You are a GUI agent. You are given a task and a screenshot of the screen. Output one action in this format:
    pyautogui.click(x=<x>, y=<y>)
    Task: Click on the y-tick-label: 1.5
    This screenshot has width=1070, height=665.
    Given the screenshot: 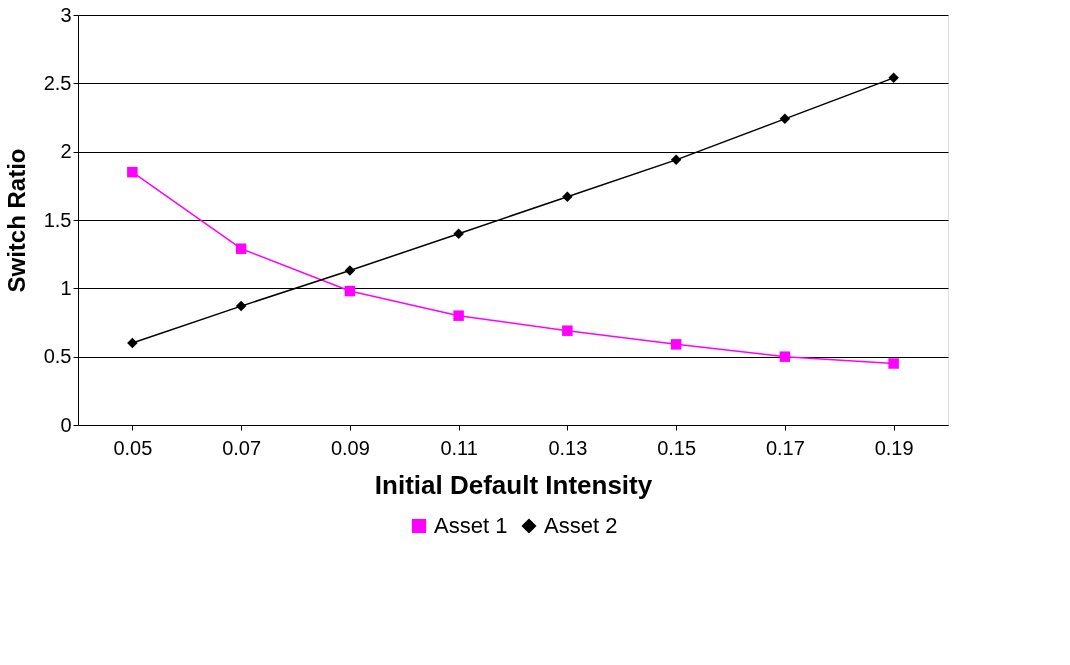 What is the action you would take?
    pyautogui.click(x=57, y=219)
    